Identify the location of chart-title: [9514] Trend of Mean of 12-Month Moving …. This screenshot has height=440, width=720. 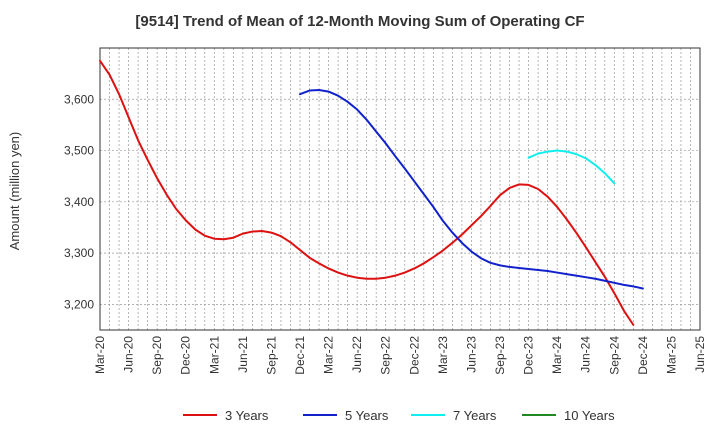
(359, 21).